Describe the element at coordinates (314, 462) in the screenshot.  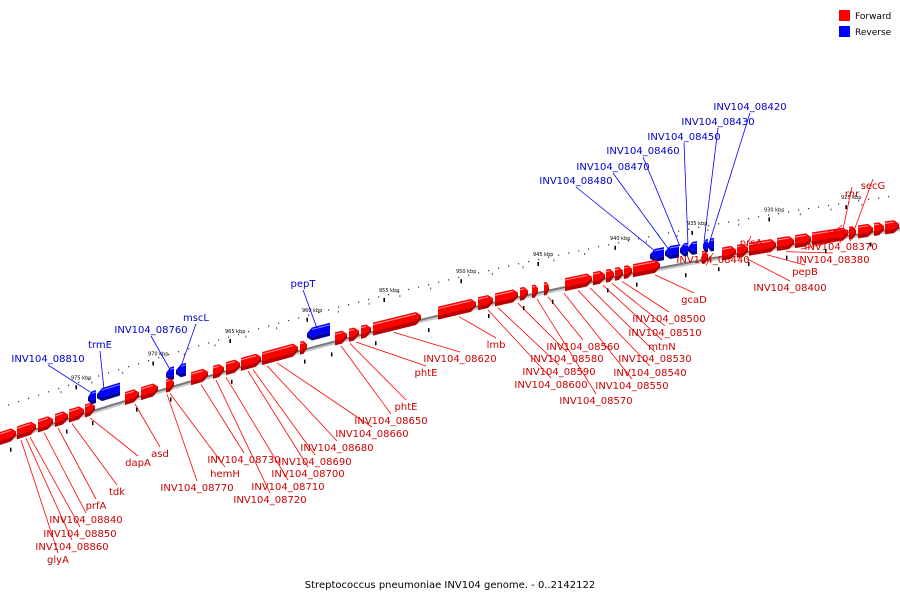
I see `forward-gene-label: INV104_08690` at that location.